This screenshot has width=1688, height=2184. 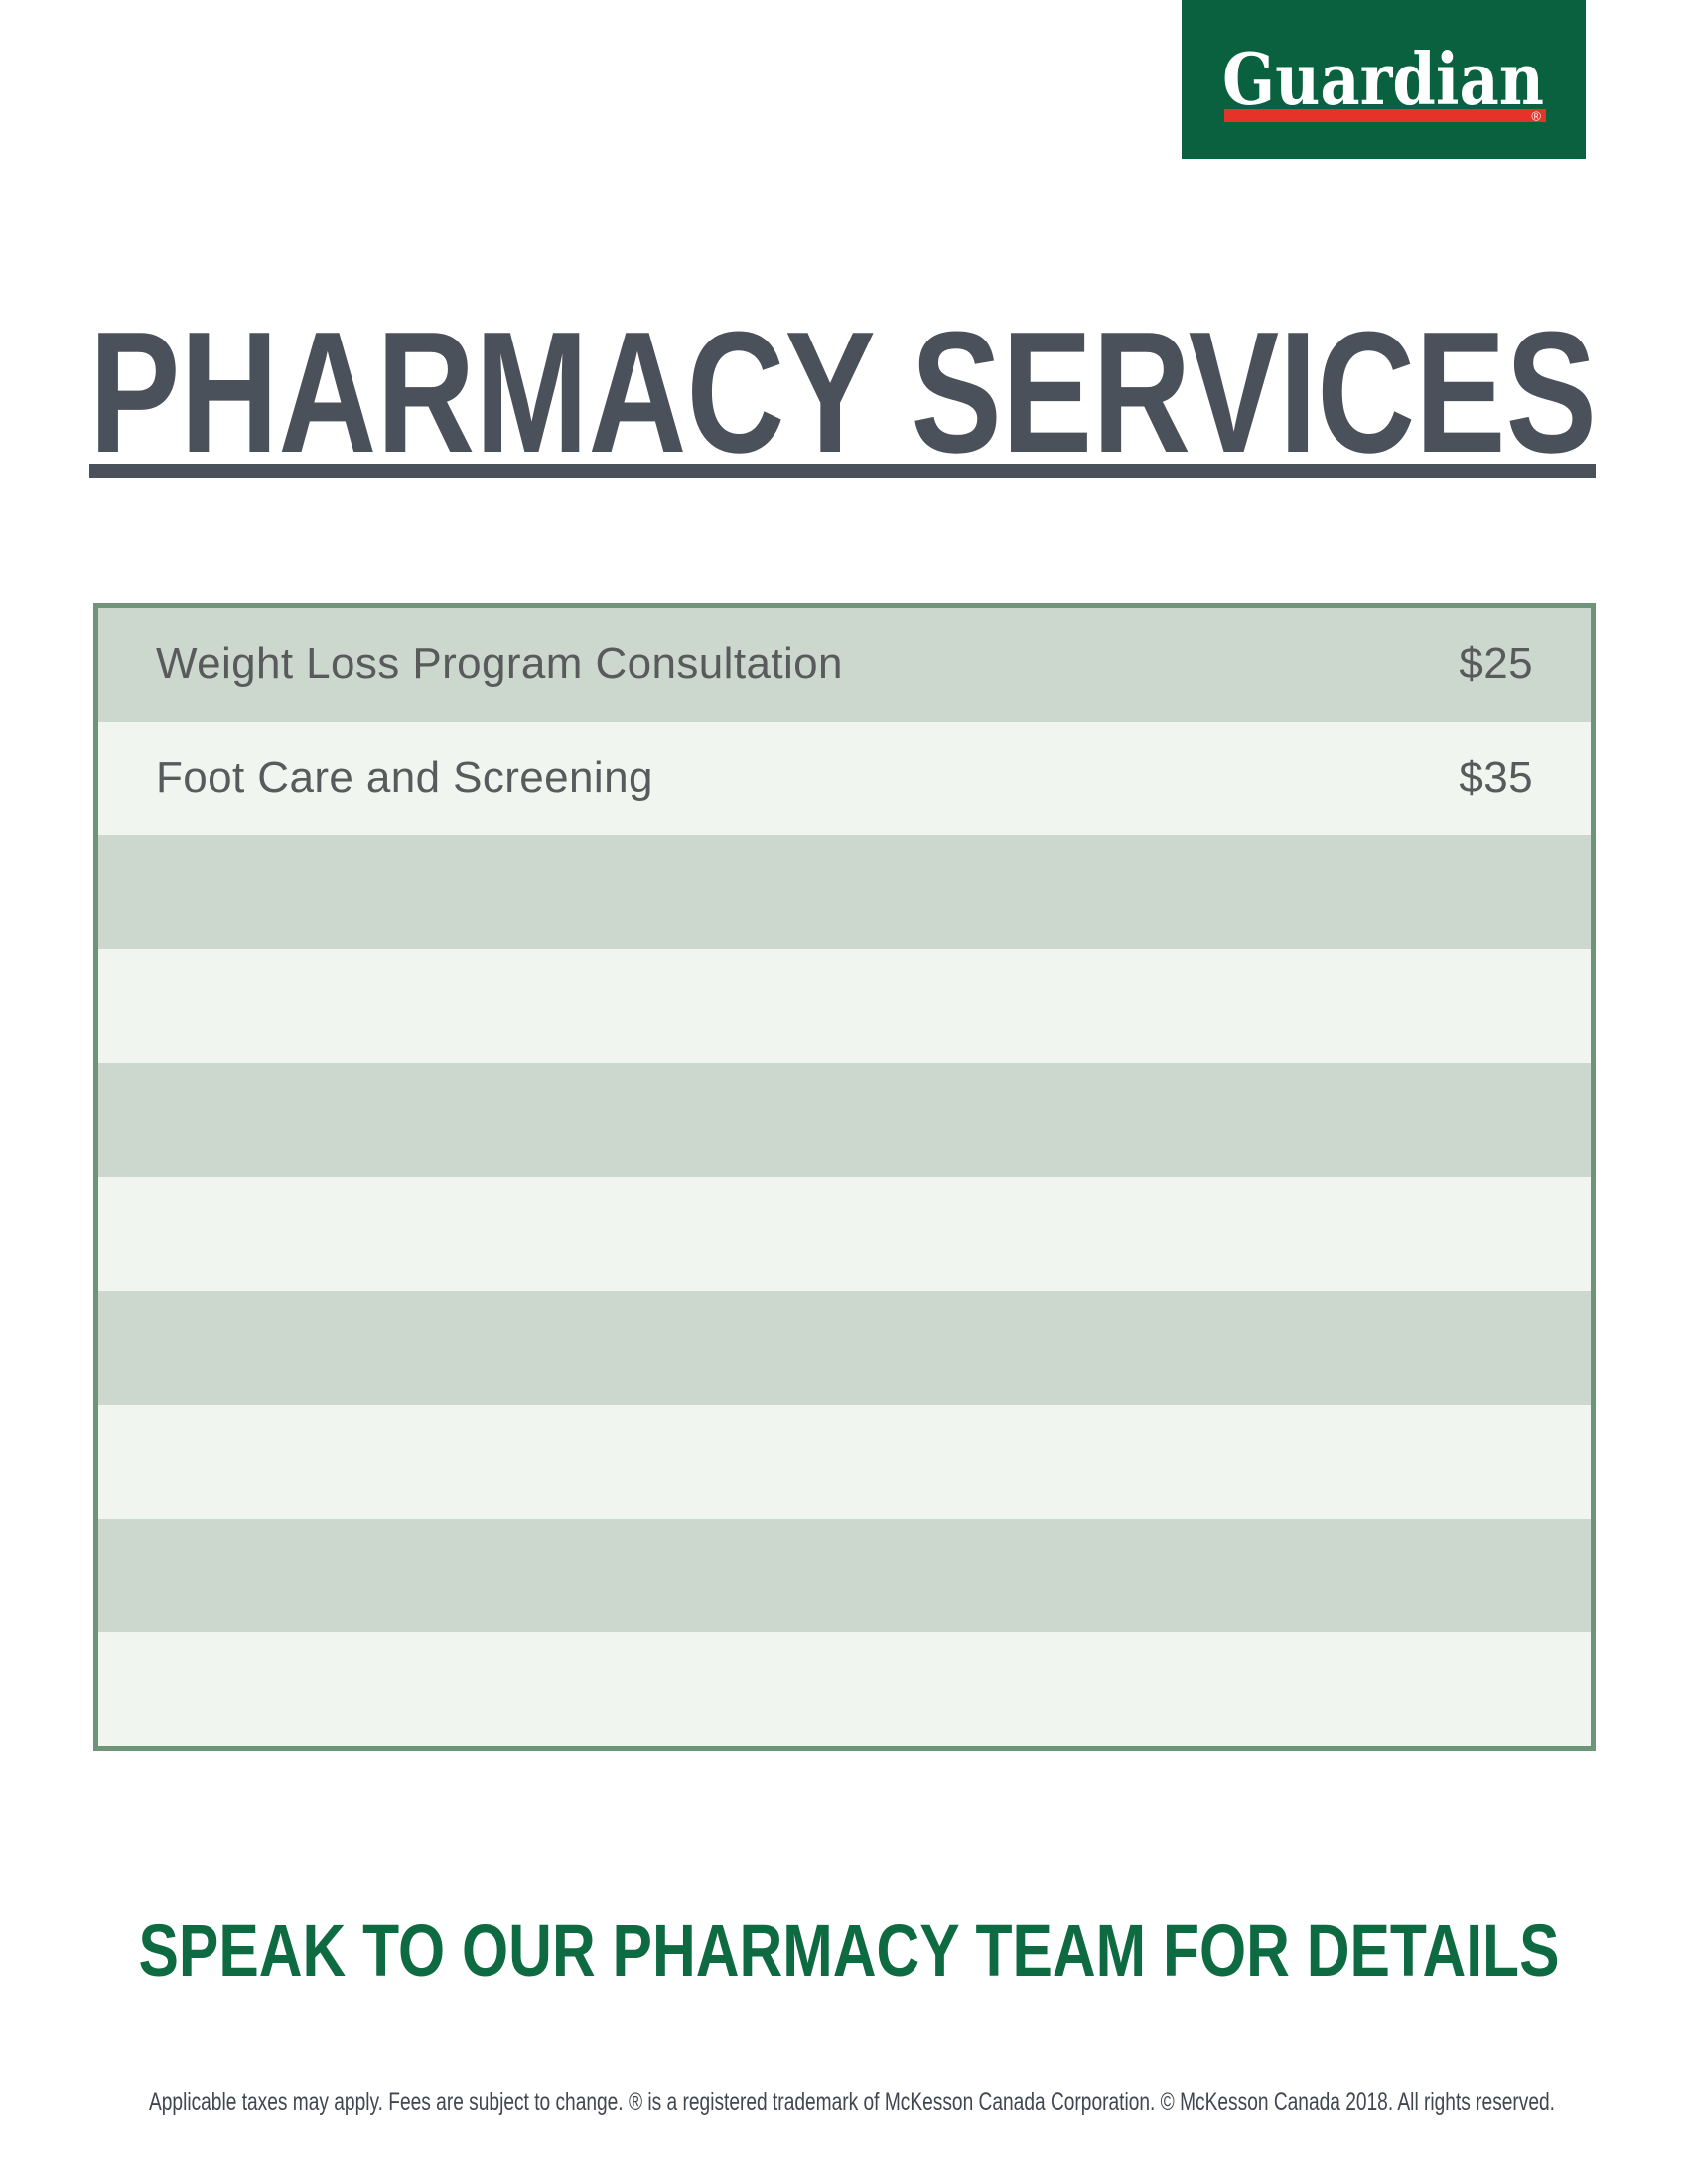 I want to click on service-name: Weight Loss Program Consultation, so click(x=499, y=664).